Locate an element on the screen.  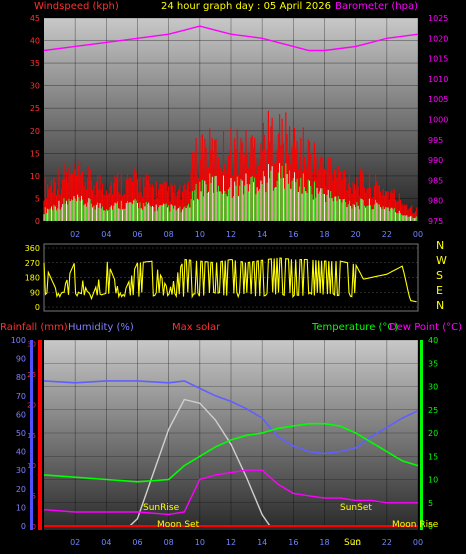
windspeed-axis-title: Windspeed (kph) is located at coordinates (76, 6).